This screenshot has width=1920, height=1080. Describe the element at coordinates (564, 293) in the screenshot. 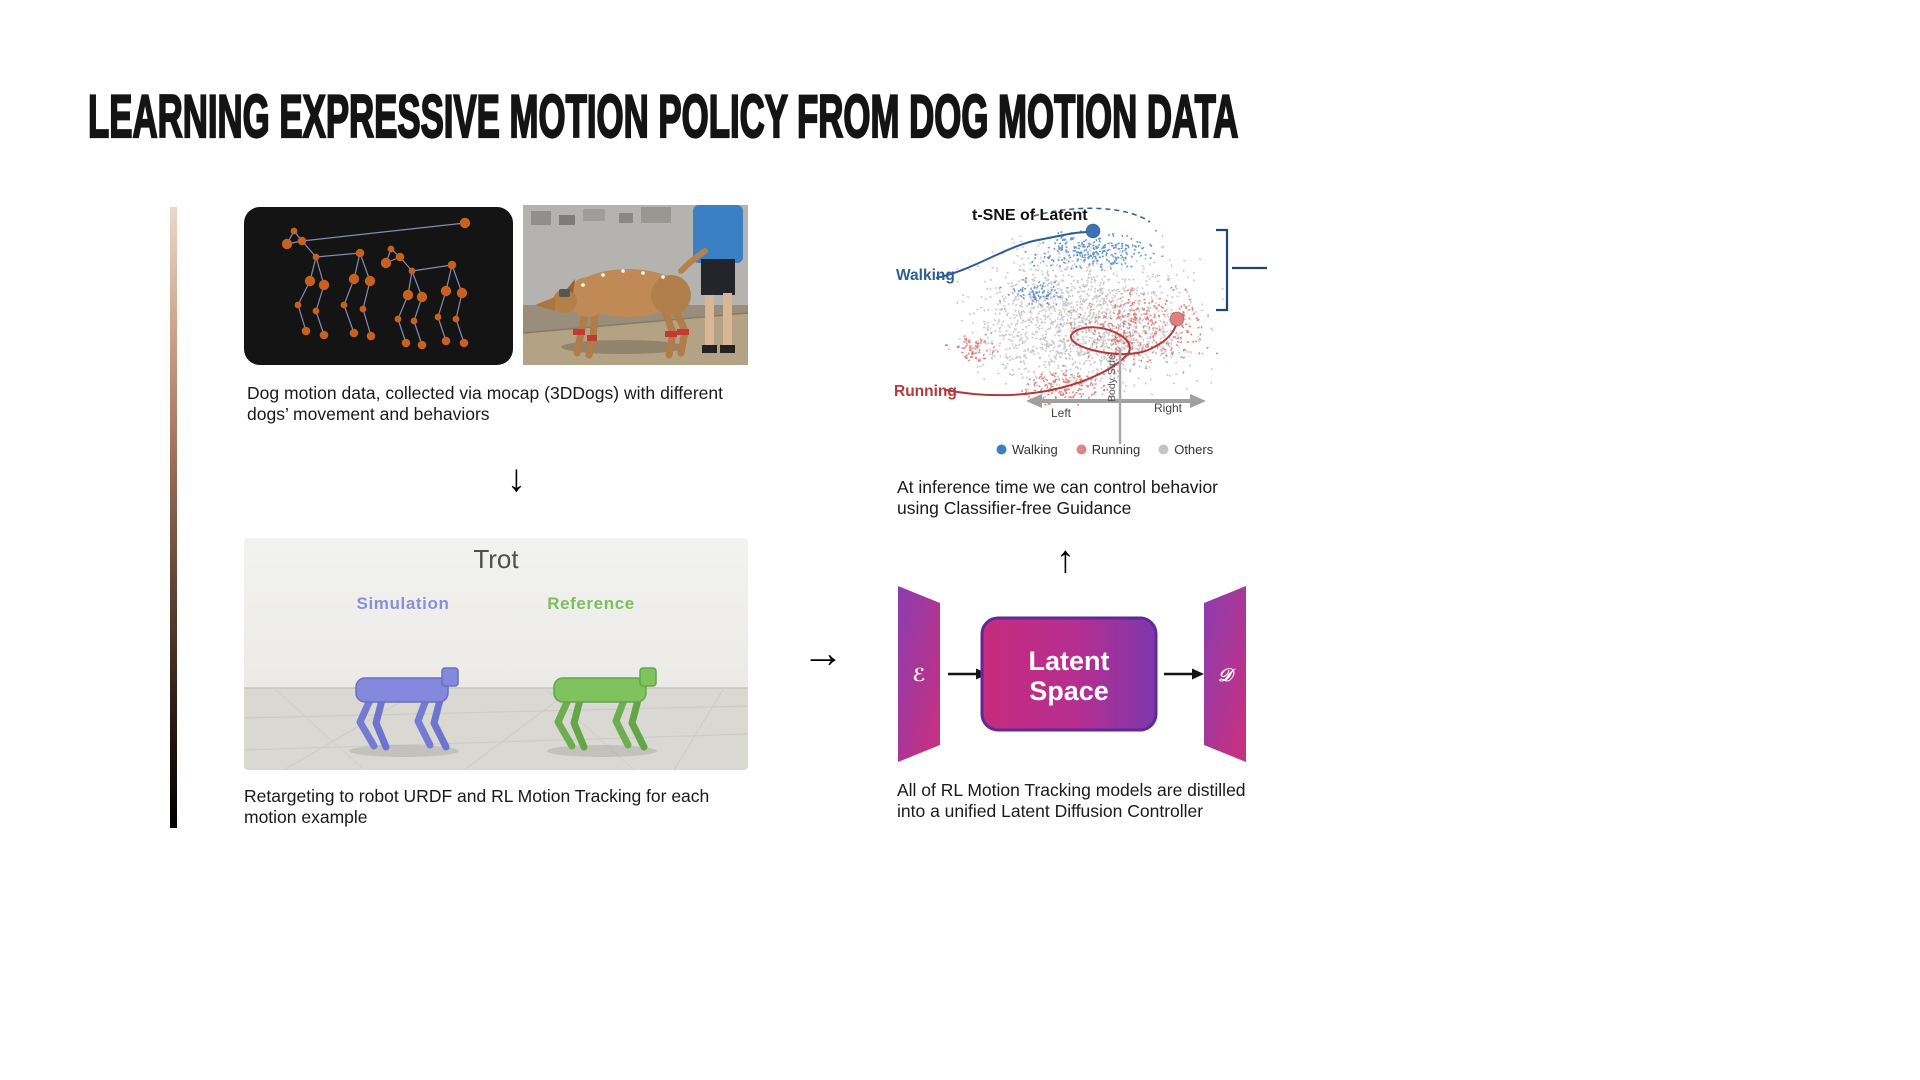

I see `head-marker-rig` at that location.